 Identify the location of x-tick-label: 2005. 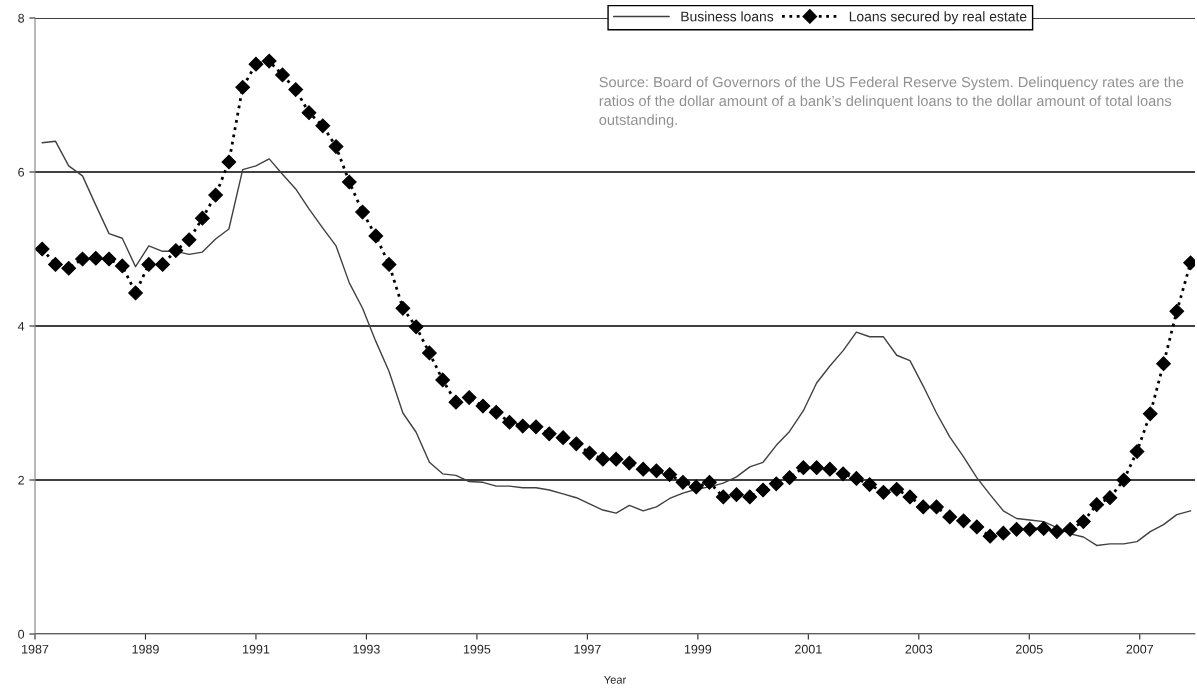
(1029, 649).